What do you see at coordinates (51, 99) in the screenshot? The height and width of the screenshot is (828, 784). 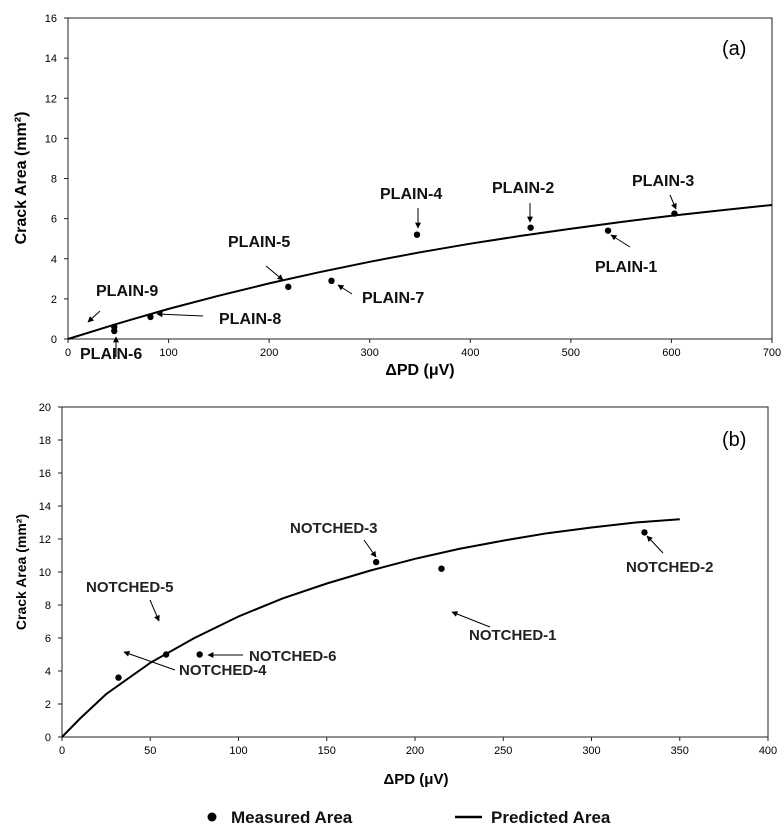 I see `panel-a-y-tick-label-6: 12` at bounding box center [51, 99].